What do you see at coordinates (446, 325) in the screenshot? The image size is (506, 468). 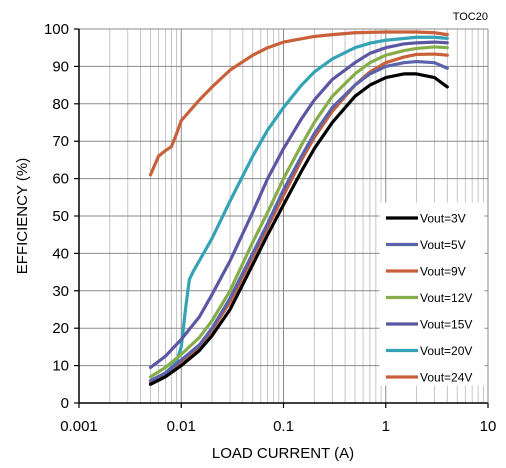 I see `legend-label: Vout=15V` at bounding box center [446, 325].